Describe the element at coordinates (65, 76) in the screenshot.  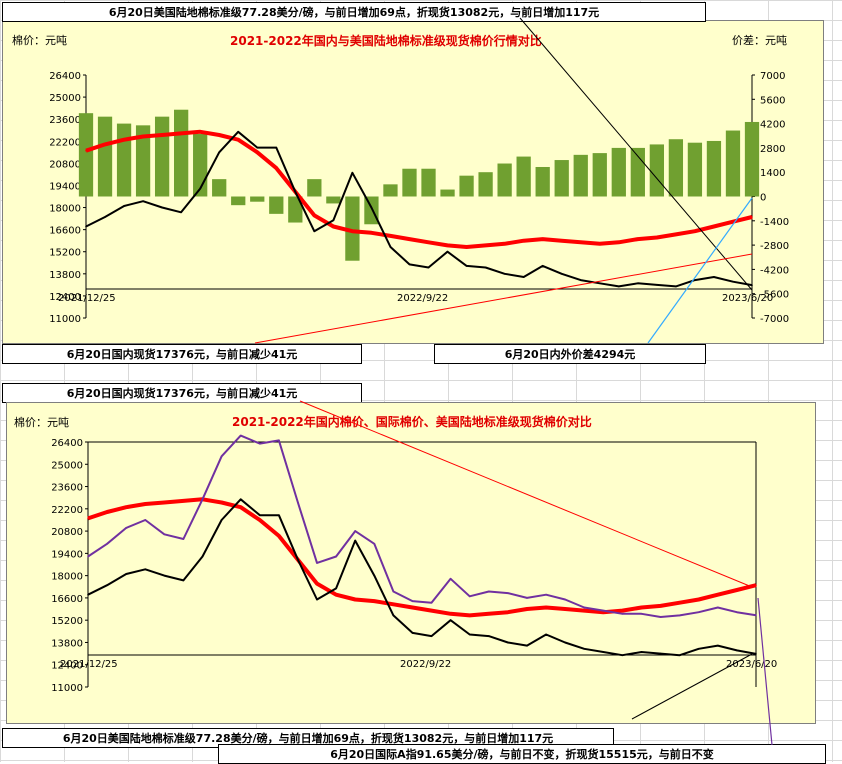
I see `y-tick-label-left: 26400` at that location.